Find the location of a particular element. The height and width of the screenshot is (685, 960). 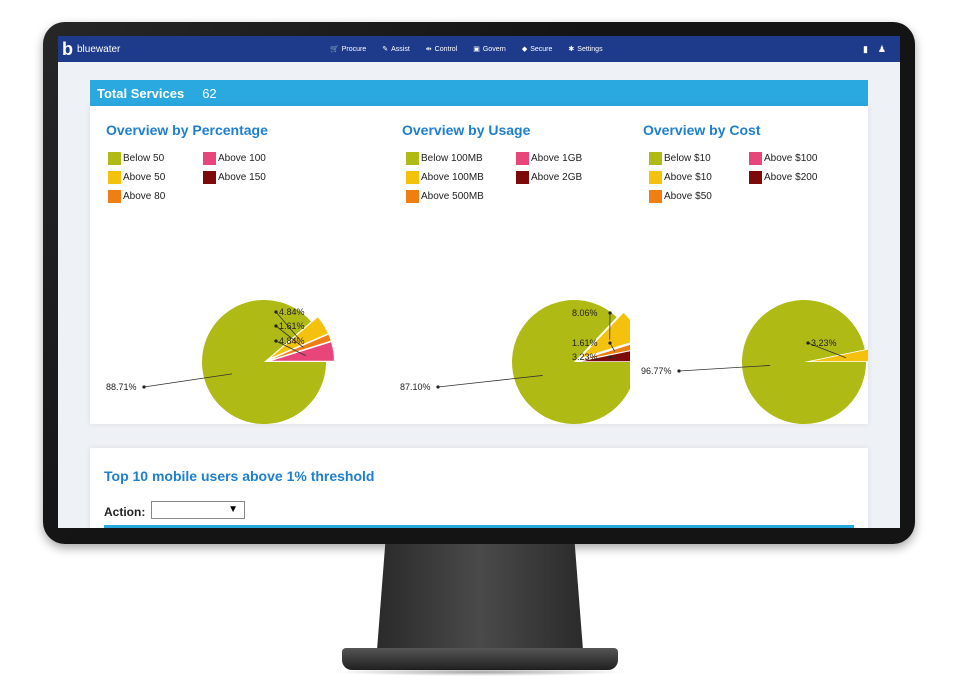

legend-item: Below $10 is located at coordinates (680, 158).